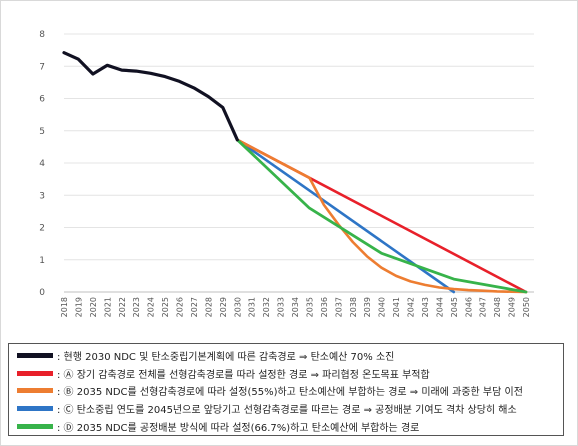 The height and width of the screenshot is (446, 578). I want to click on y-tick-label: 4, so click(42, 164).